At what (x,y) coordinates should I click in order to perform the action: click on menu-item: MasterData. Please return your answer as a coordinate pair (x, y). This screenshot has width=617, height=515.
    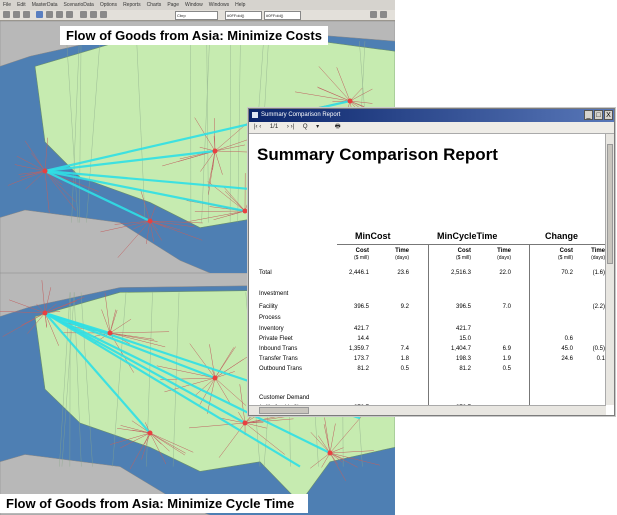
    Looking at the image, I should click on (44, 5).